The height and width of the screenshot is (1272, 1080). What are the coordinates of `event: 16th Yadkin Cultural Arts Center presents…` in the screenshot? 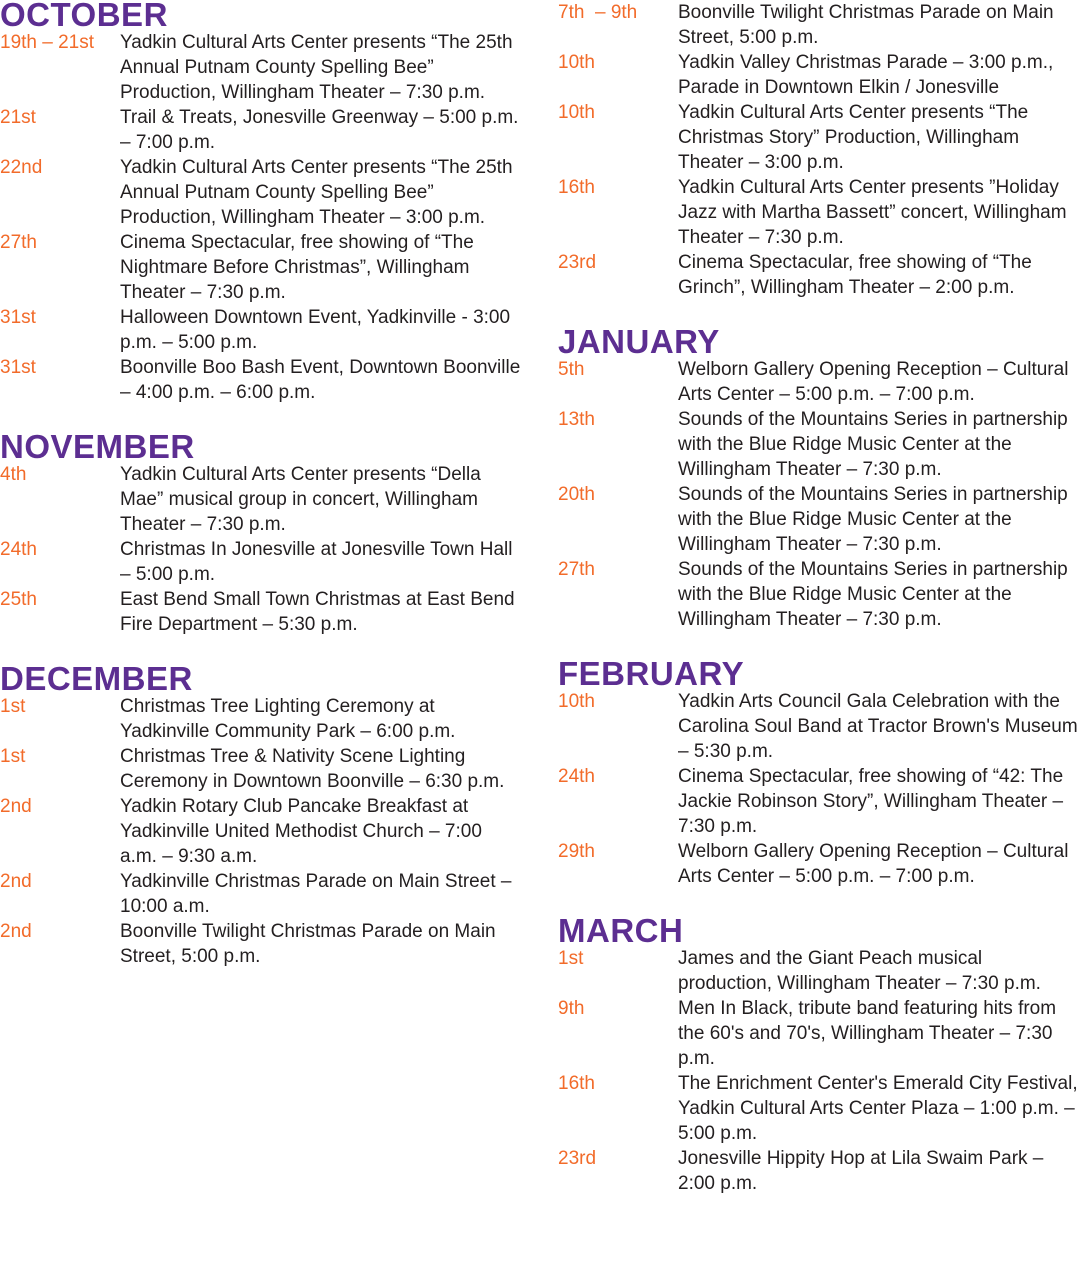 It's located at (819, 212).